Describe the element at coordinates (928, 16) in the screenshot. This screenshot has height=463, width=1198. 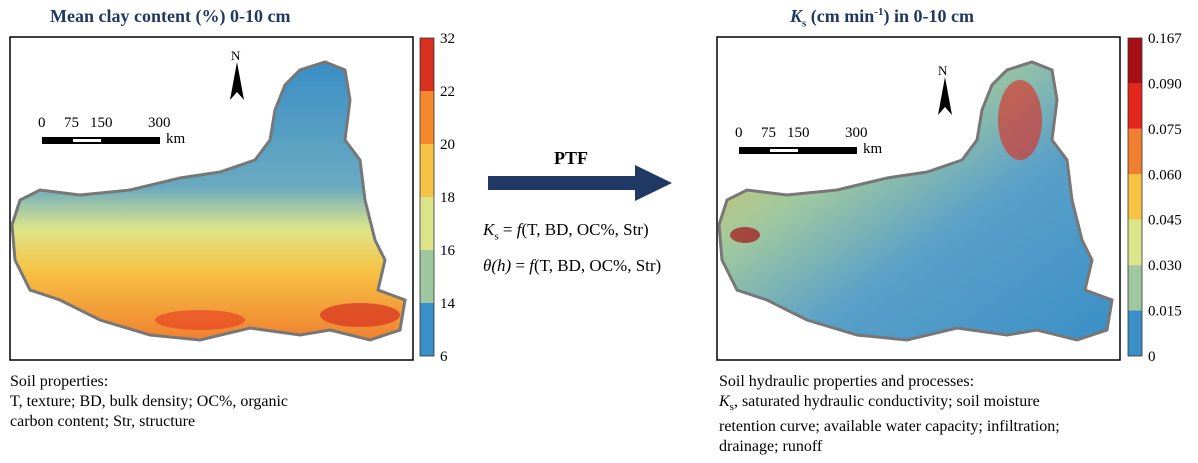
I see `text: ) in 0-10 cm` at that location.